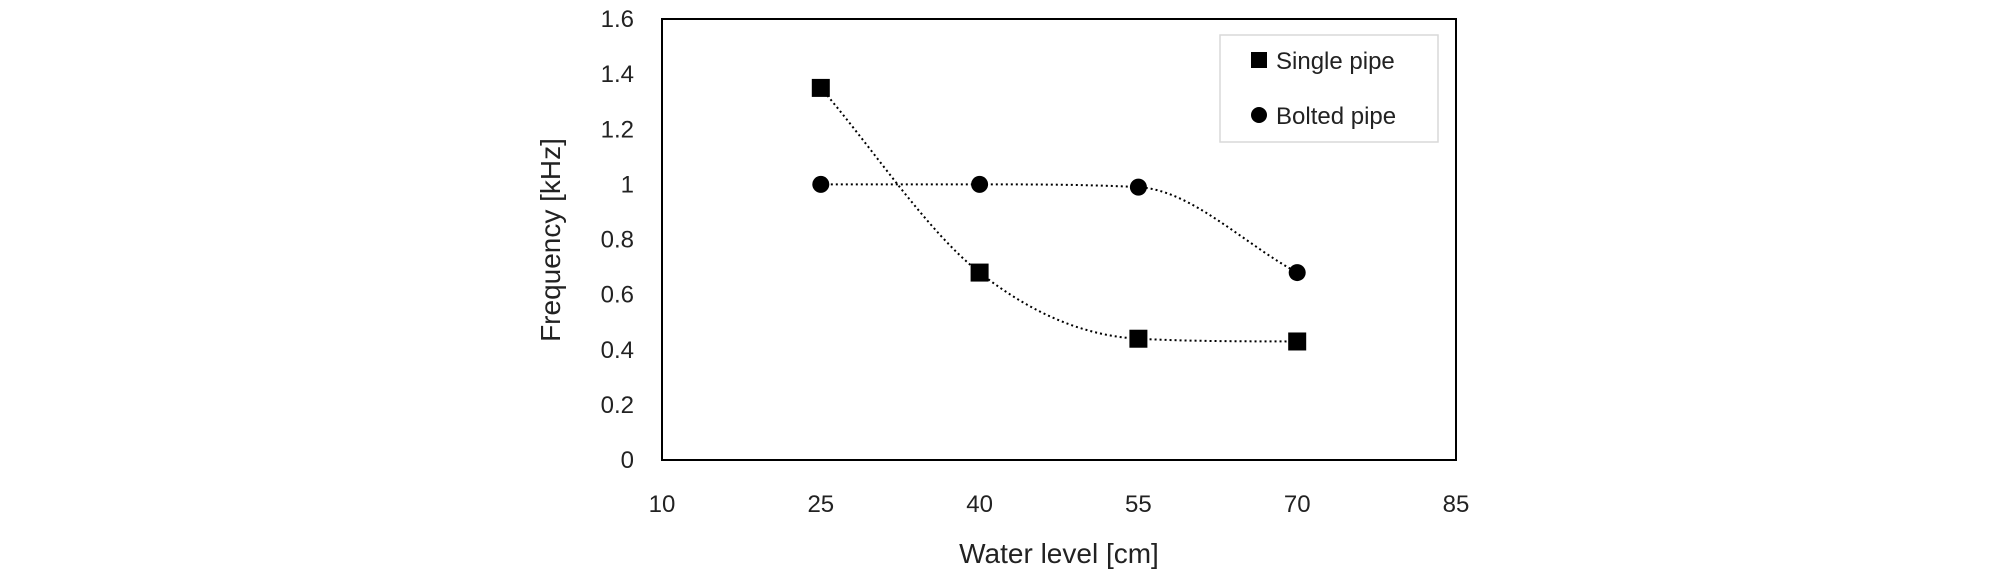 The height and width of the screenshot is (575, 2008). Describe the element at coordinates (1456, 504) in the screenshot. I see `x-tick-label: 85` at that location.